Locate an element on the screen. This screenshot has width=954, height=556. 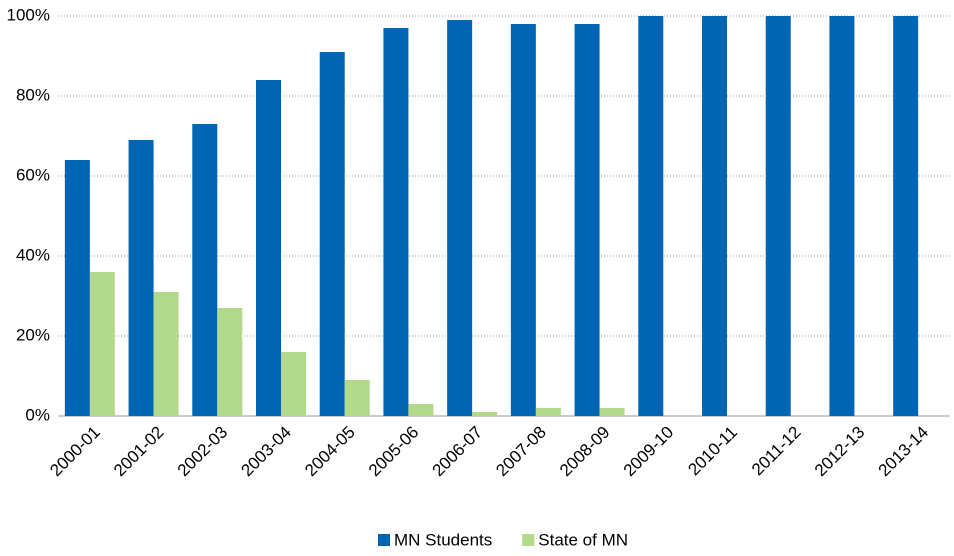
x-tick-label: 2009-10 is located at coordinates (649, 452).